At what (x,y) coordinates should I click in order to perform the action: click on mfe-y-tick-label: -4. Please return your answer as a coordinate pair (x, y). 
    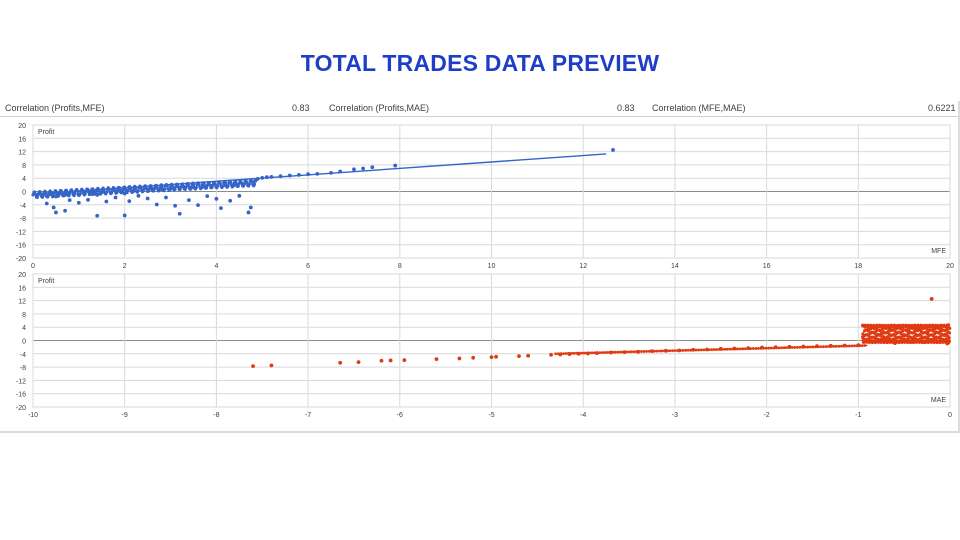
    Looking at the image, I should click on (23, 206).